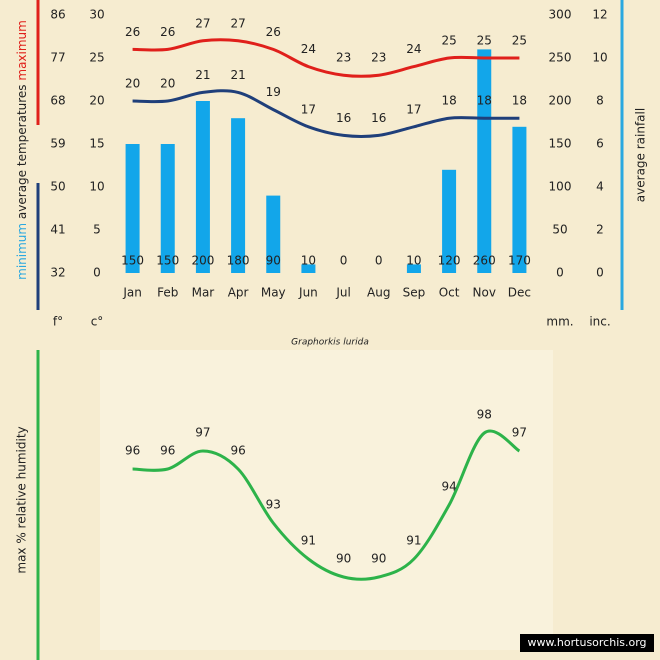 The width and height of the screenshot is (660, 660). Describe the element at coordinates (560, 15) in the screenshot. I see `tick-label: 300` at that location.